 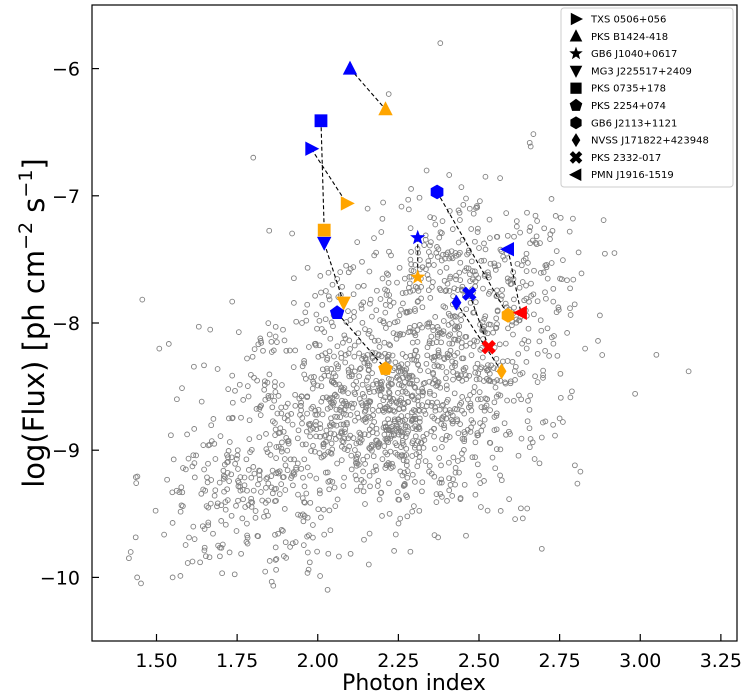 What do you see at coordinates (576, 53) in the screenshot?
I see `legend-marker-star` at bounding box center [576, 53].